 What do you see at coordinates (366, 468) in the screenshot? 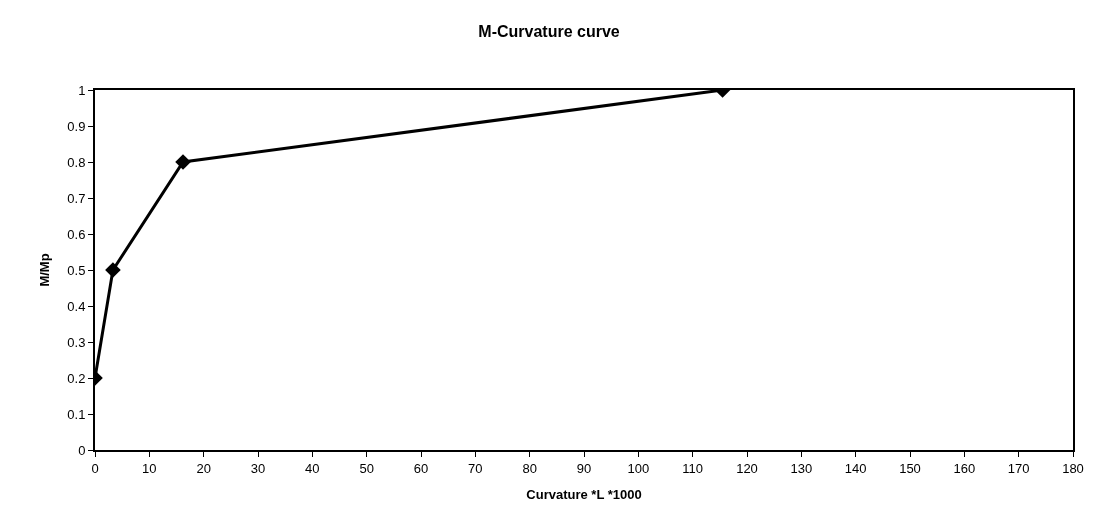
I see `x-tick-label: 50` at bounding box center [366, 468].